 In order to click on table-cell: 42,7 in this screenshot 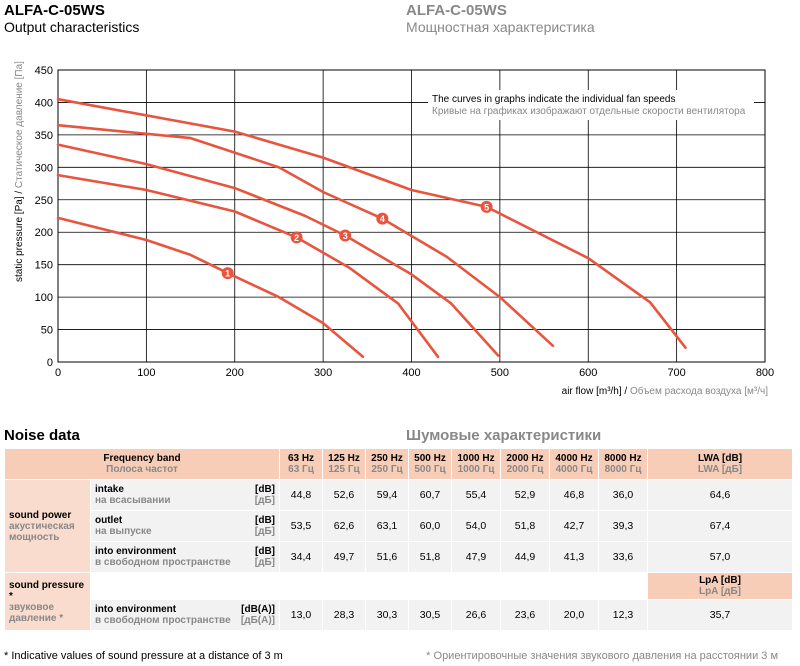, I will do `click(574, 526)`.